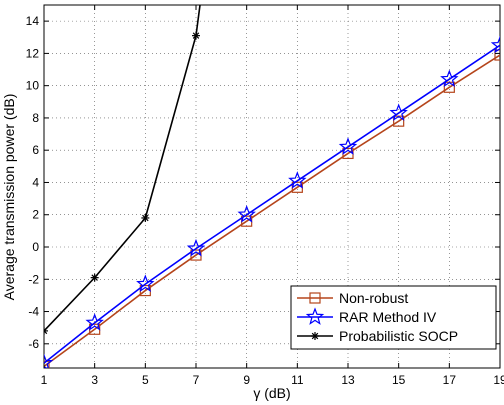 The height and width of the screenshot is (405, 504). I want to click on x-axis-label: γ (dB), so click(271, 393).